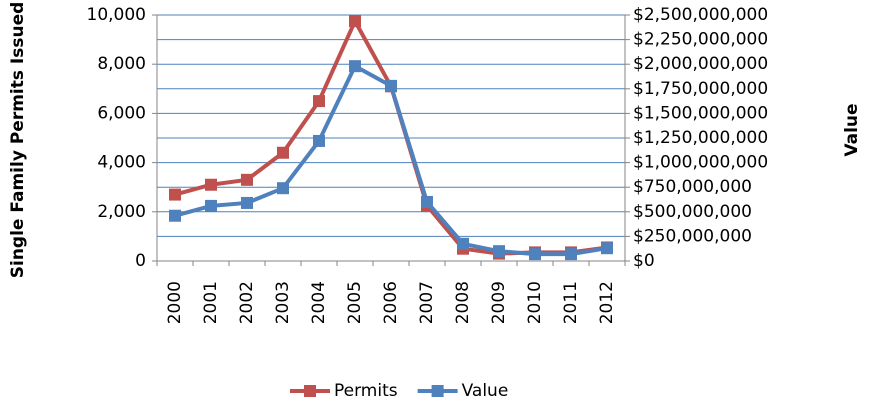  I want to click on y-tick-label: 10,000, so click(116, 15).